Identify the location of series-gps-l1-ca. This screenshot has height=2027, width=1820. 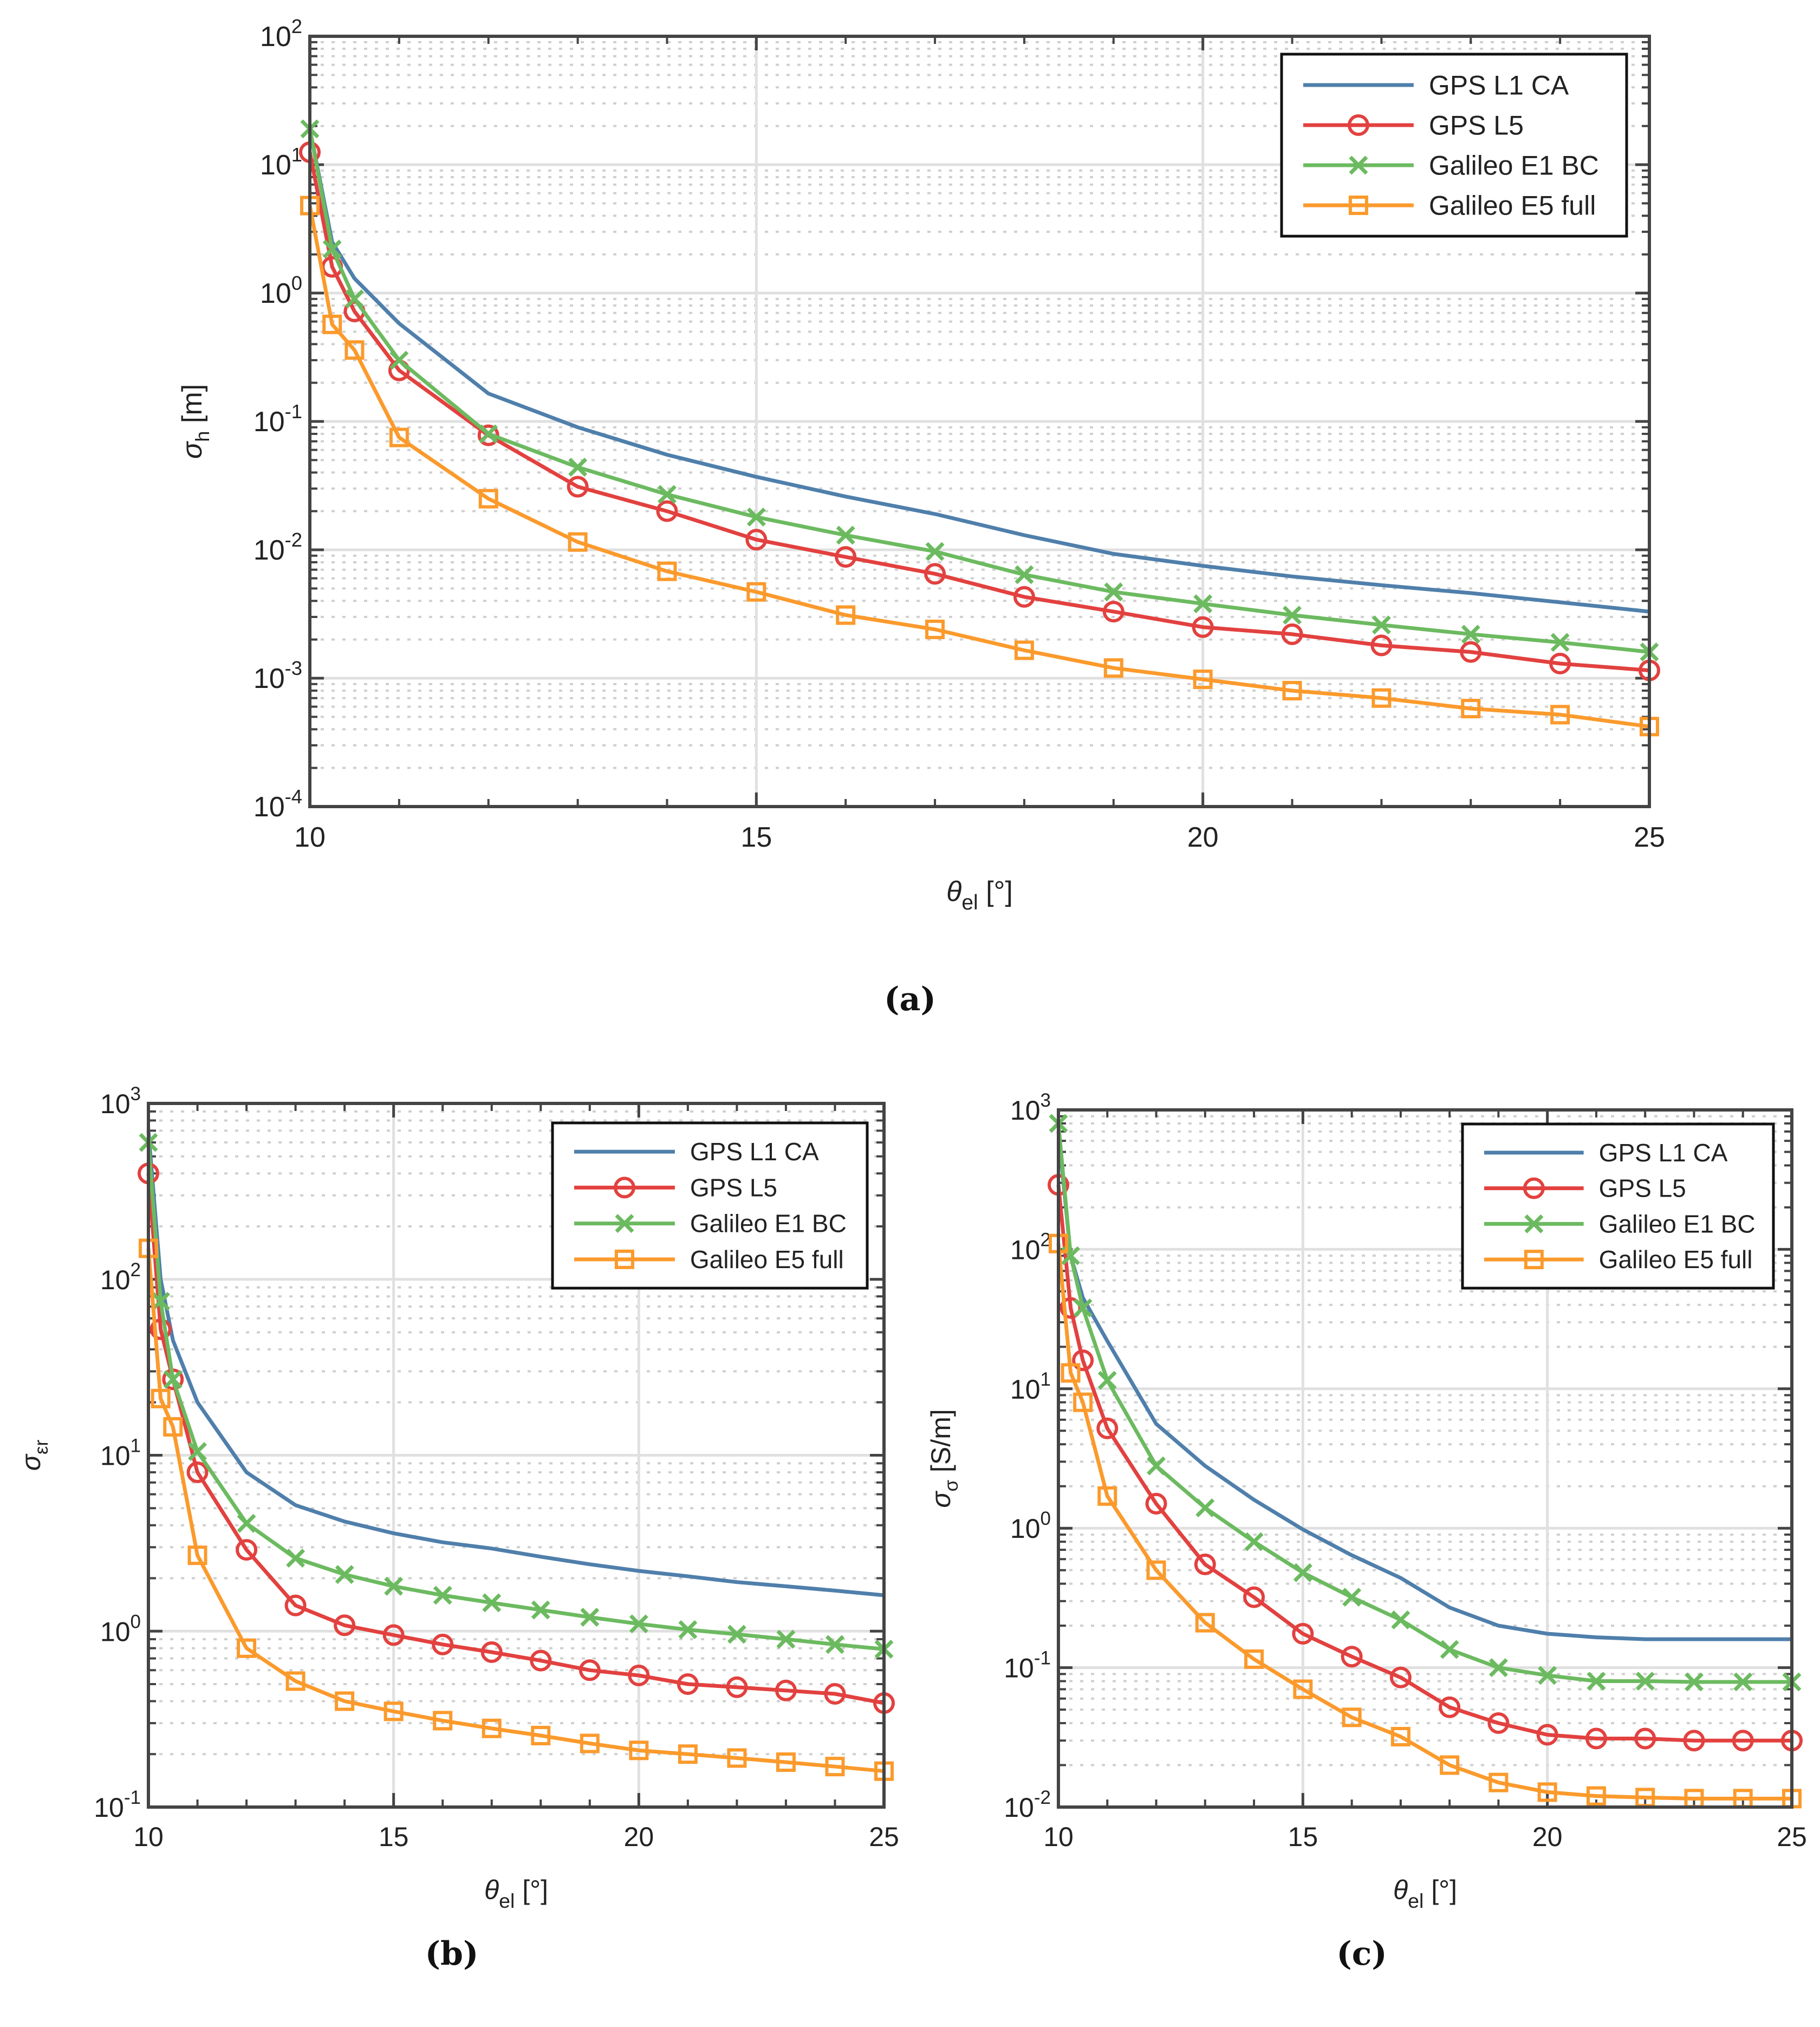
(515, 1364).